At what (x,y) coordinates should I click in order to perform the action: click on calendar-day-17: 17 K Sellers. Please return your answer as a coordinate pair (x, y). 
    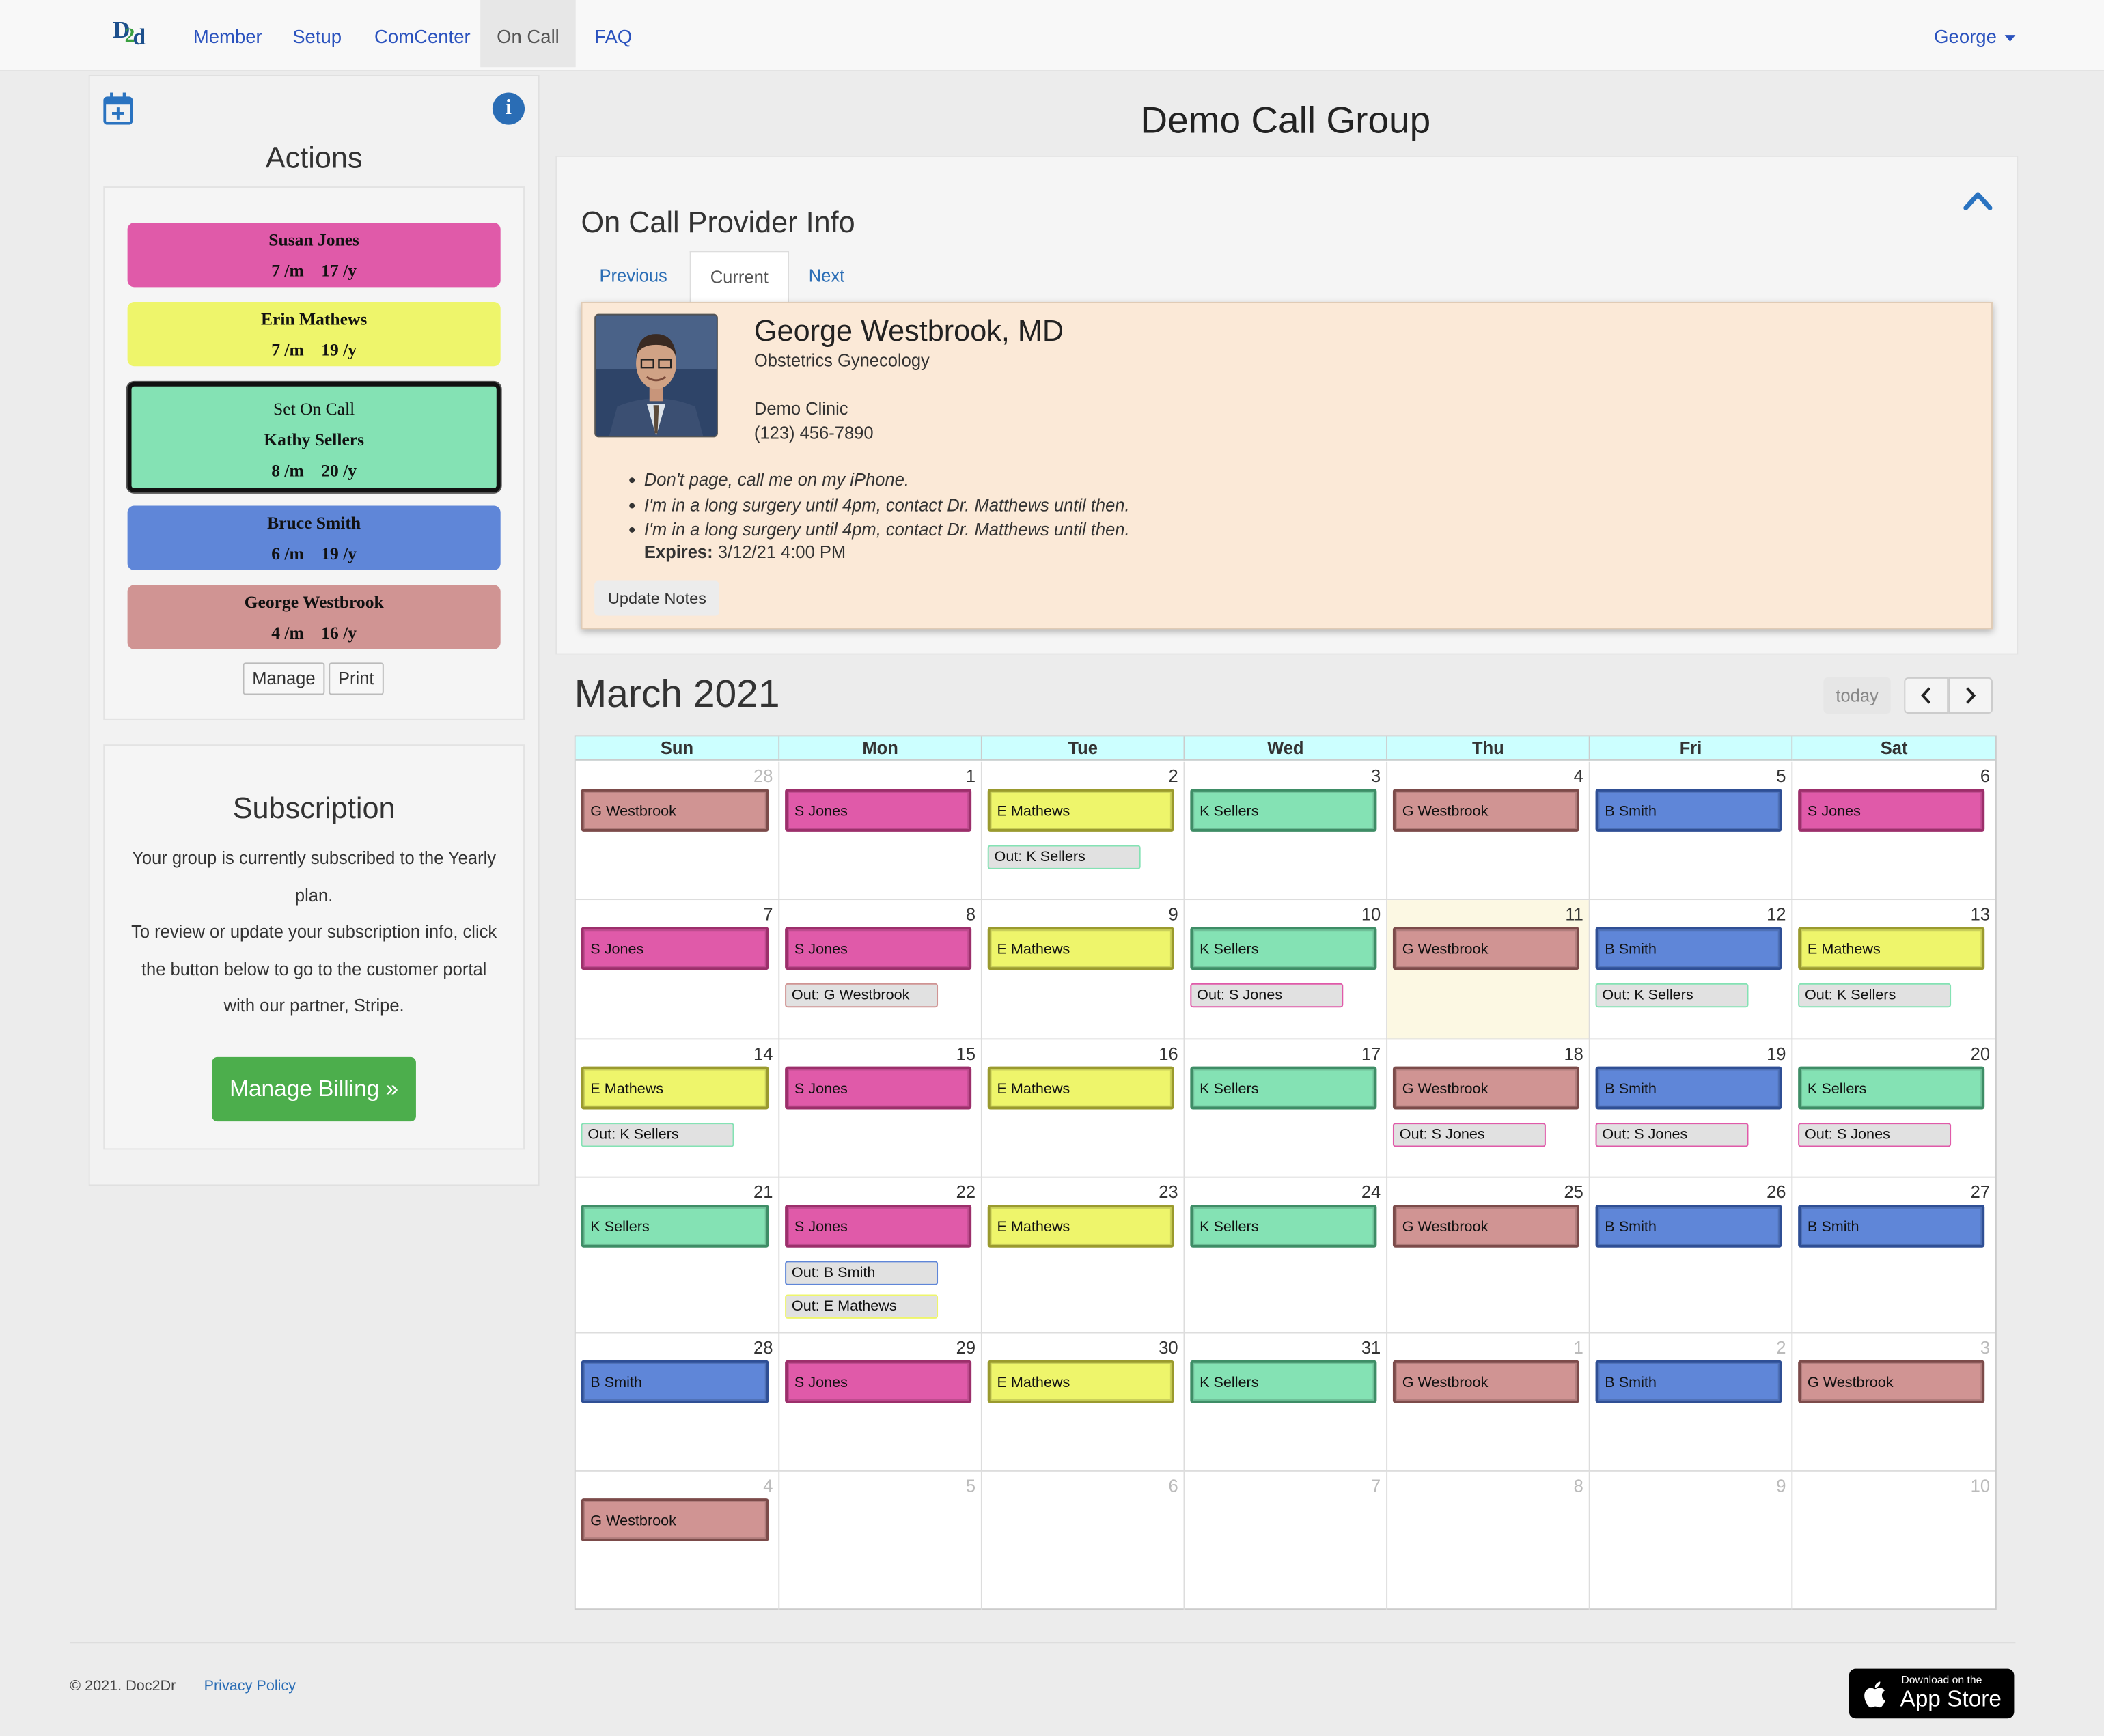
    Looking at the image, I should click on (1286, 1108).